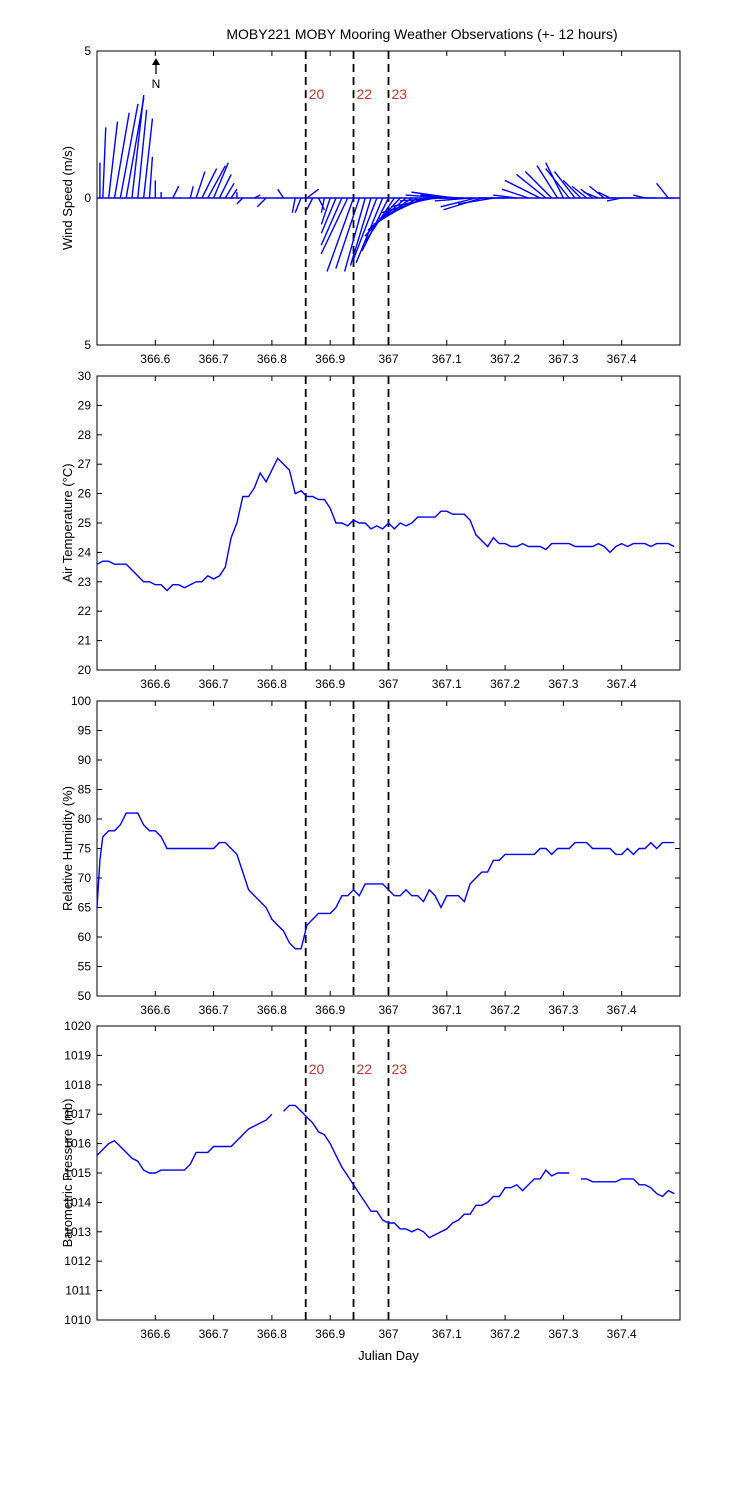  What do you see at coordinates (77, 1261) in the screenshot?
I see `y-tick-label: 1012` at bounding box center [77, 1261].